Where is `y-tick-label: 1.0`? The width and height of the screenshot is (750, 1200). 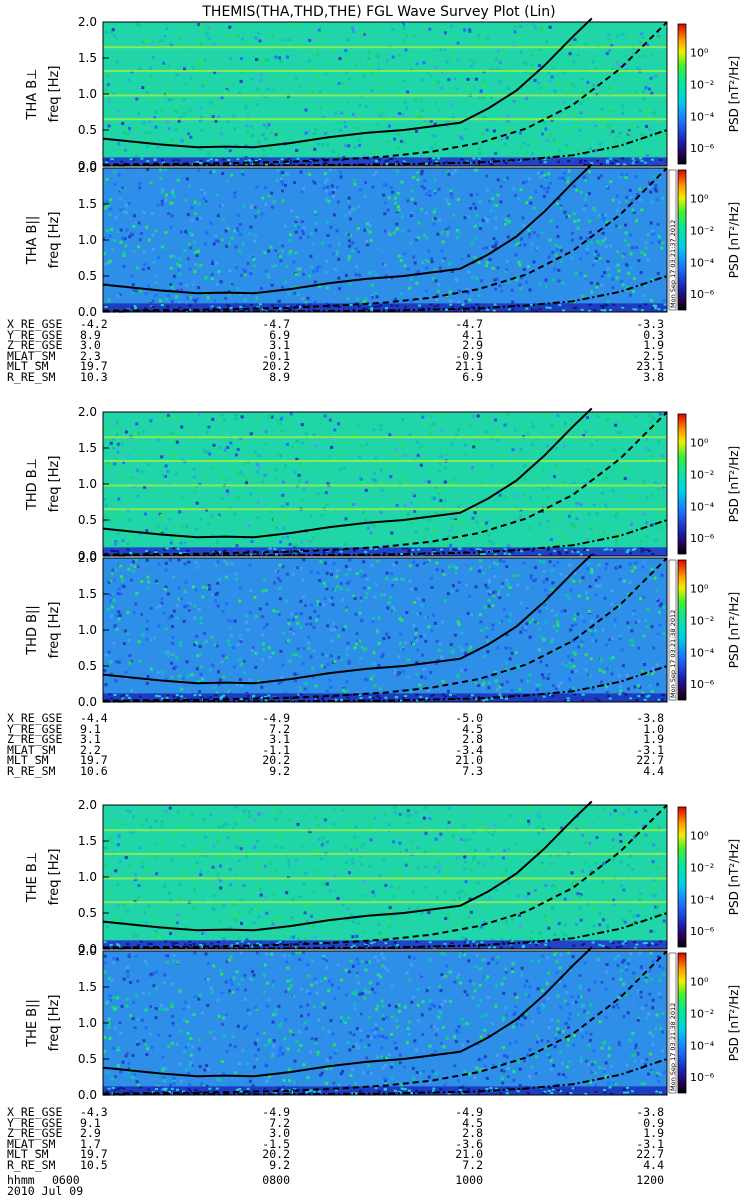 y-tick-label: 1.0 is located at coordinates (87, 484).